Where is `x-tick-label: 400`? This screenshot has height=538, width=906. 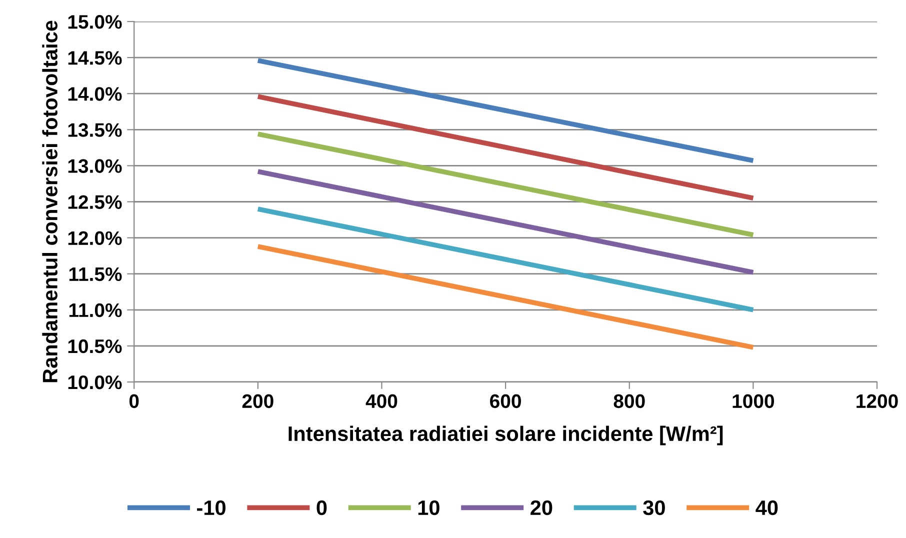 x-tick-label: 400 is located at coordinates (382, 401).